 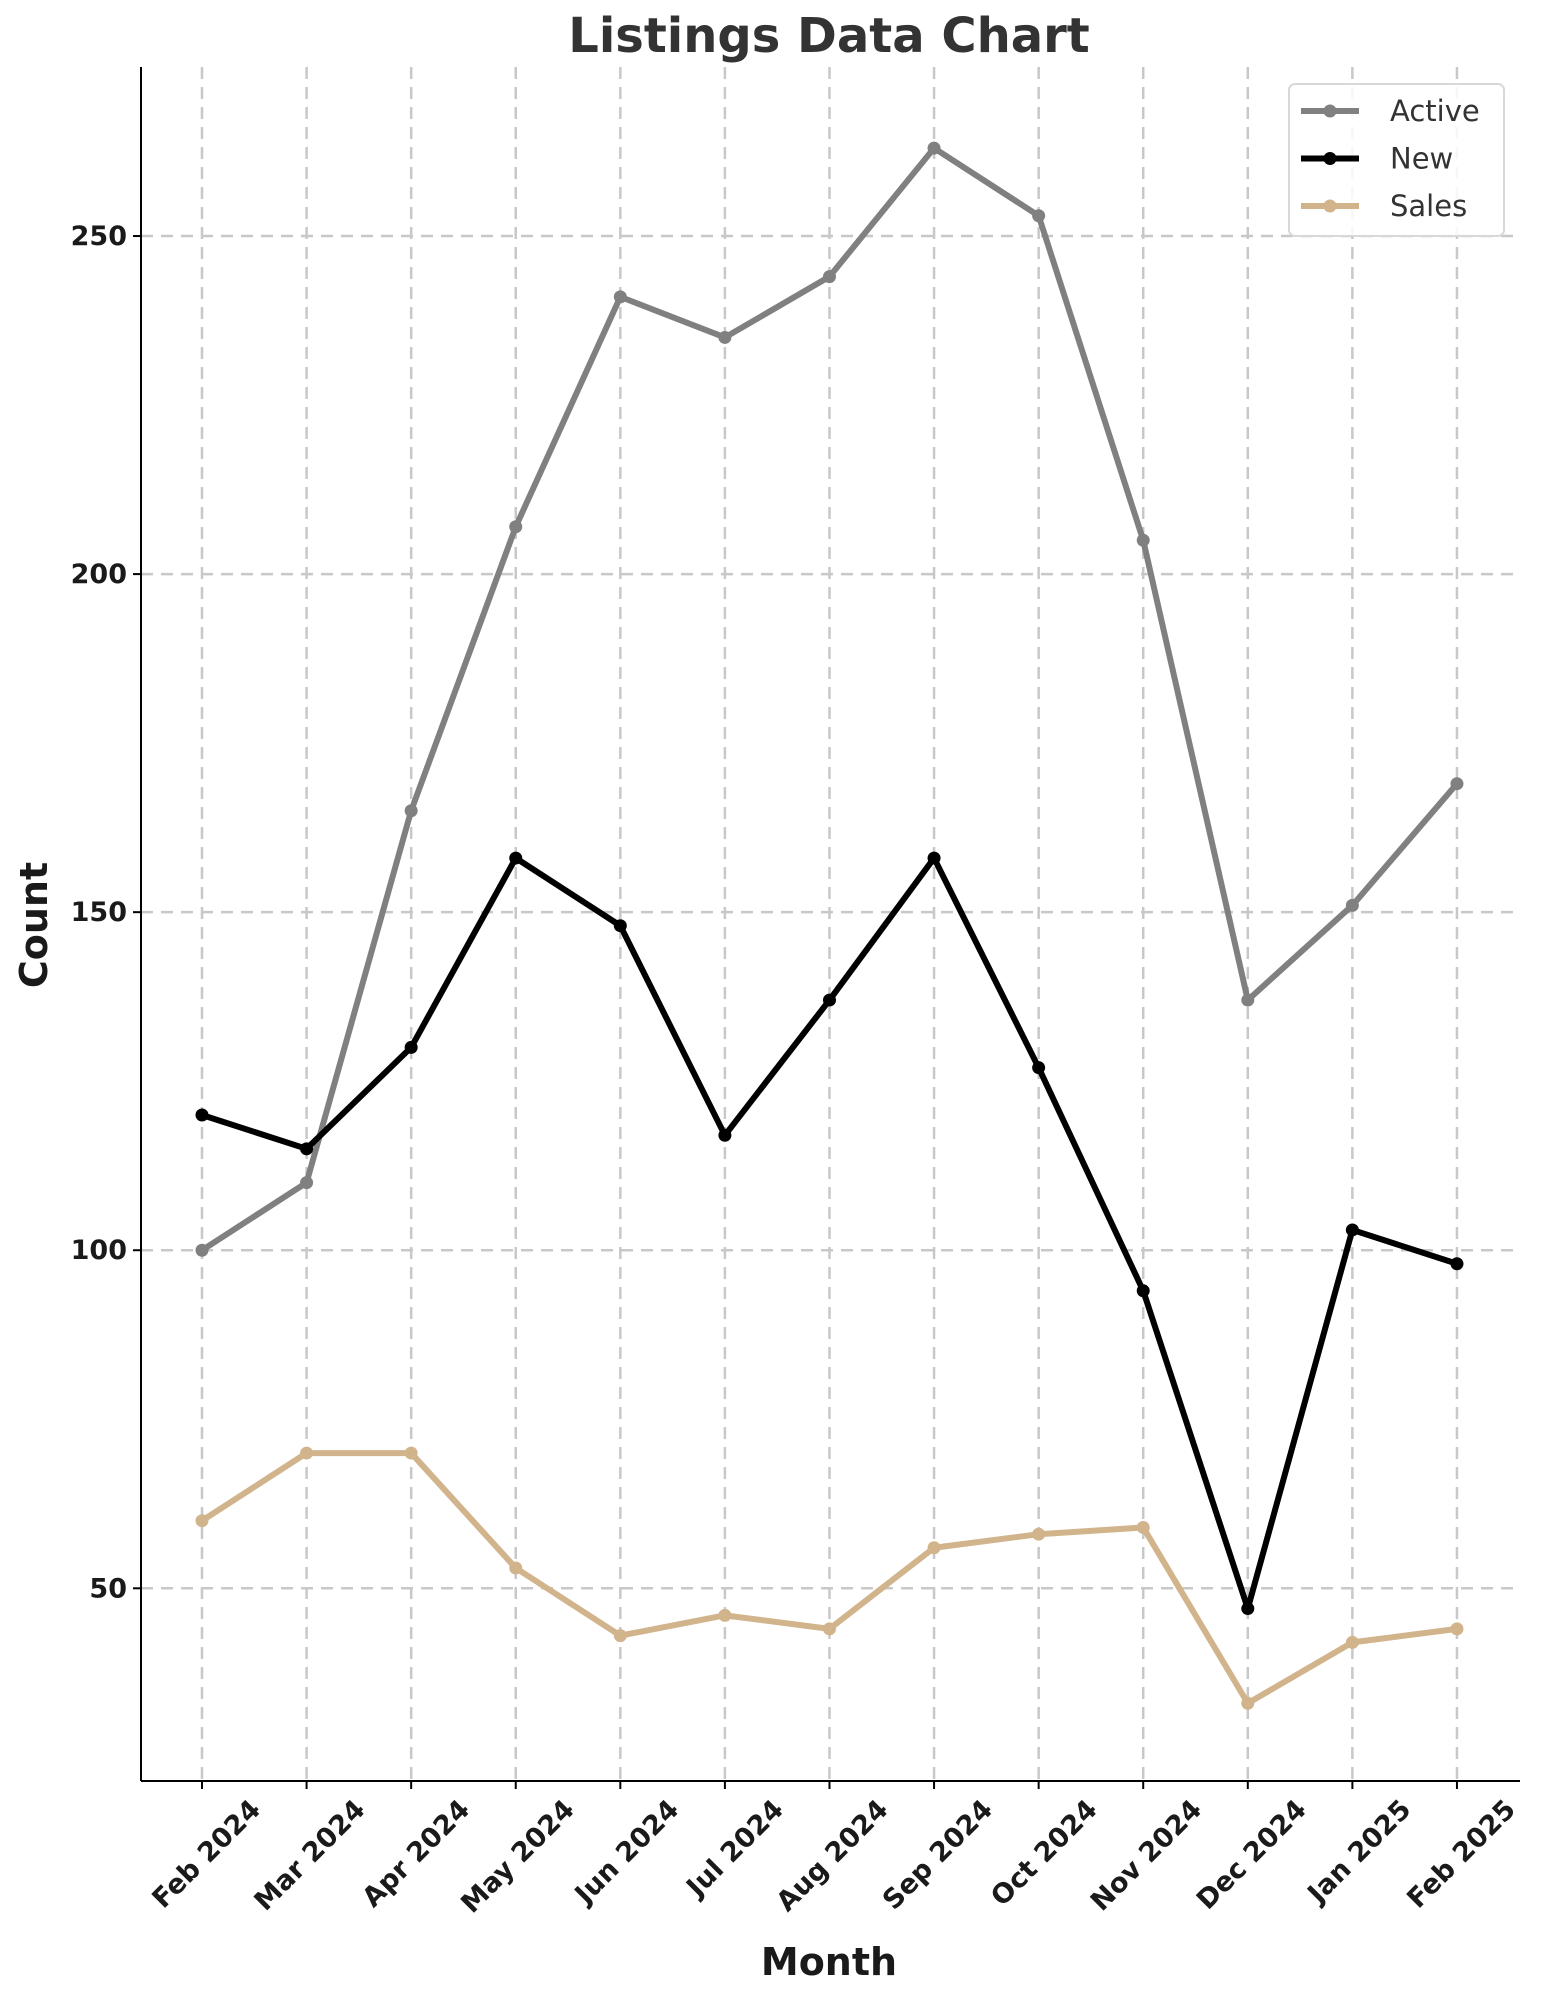 I want to click on x-tick-label: Feb 2025, so click(x=1461, y=1854).